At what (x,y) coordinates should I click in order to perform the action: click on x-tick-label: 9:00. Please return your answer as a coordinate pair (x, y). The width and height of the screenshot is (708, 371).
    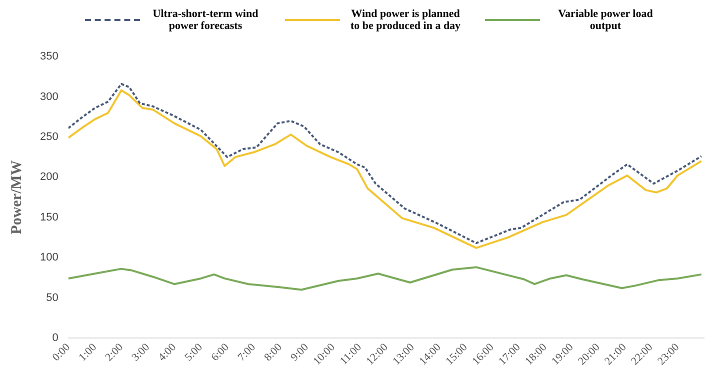
    Looking at the image, I should click on (300, 352).